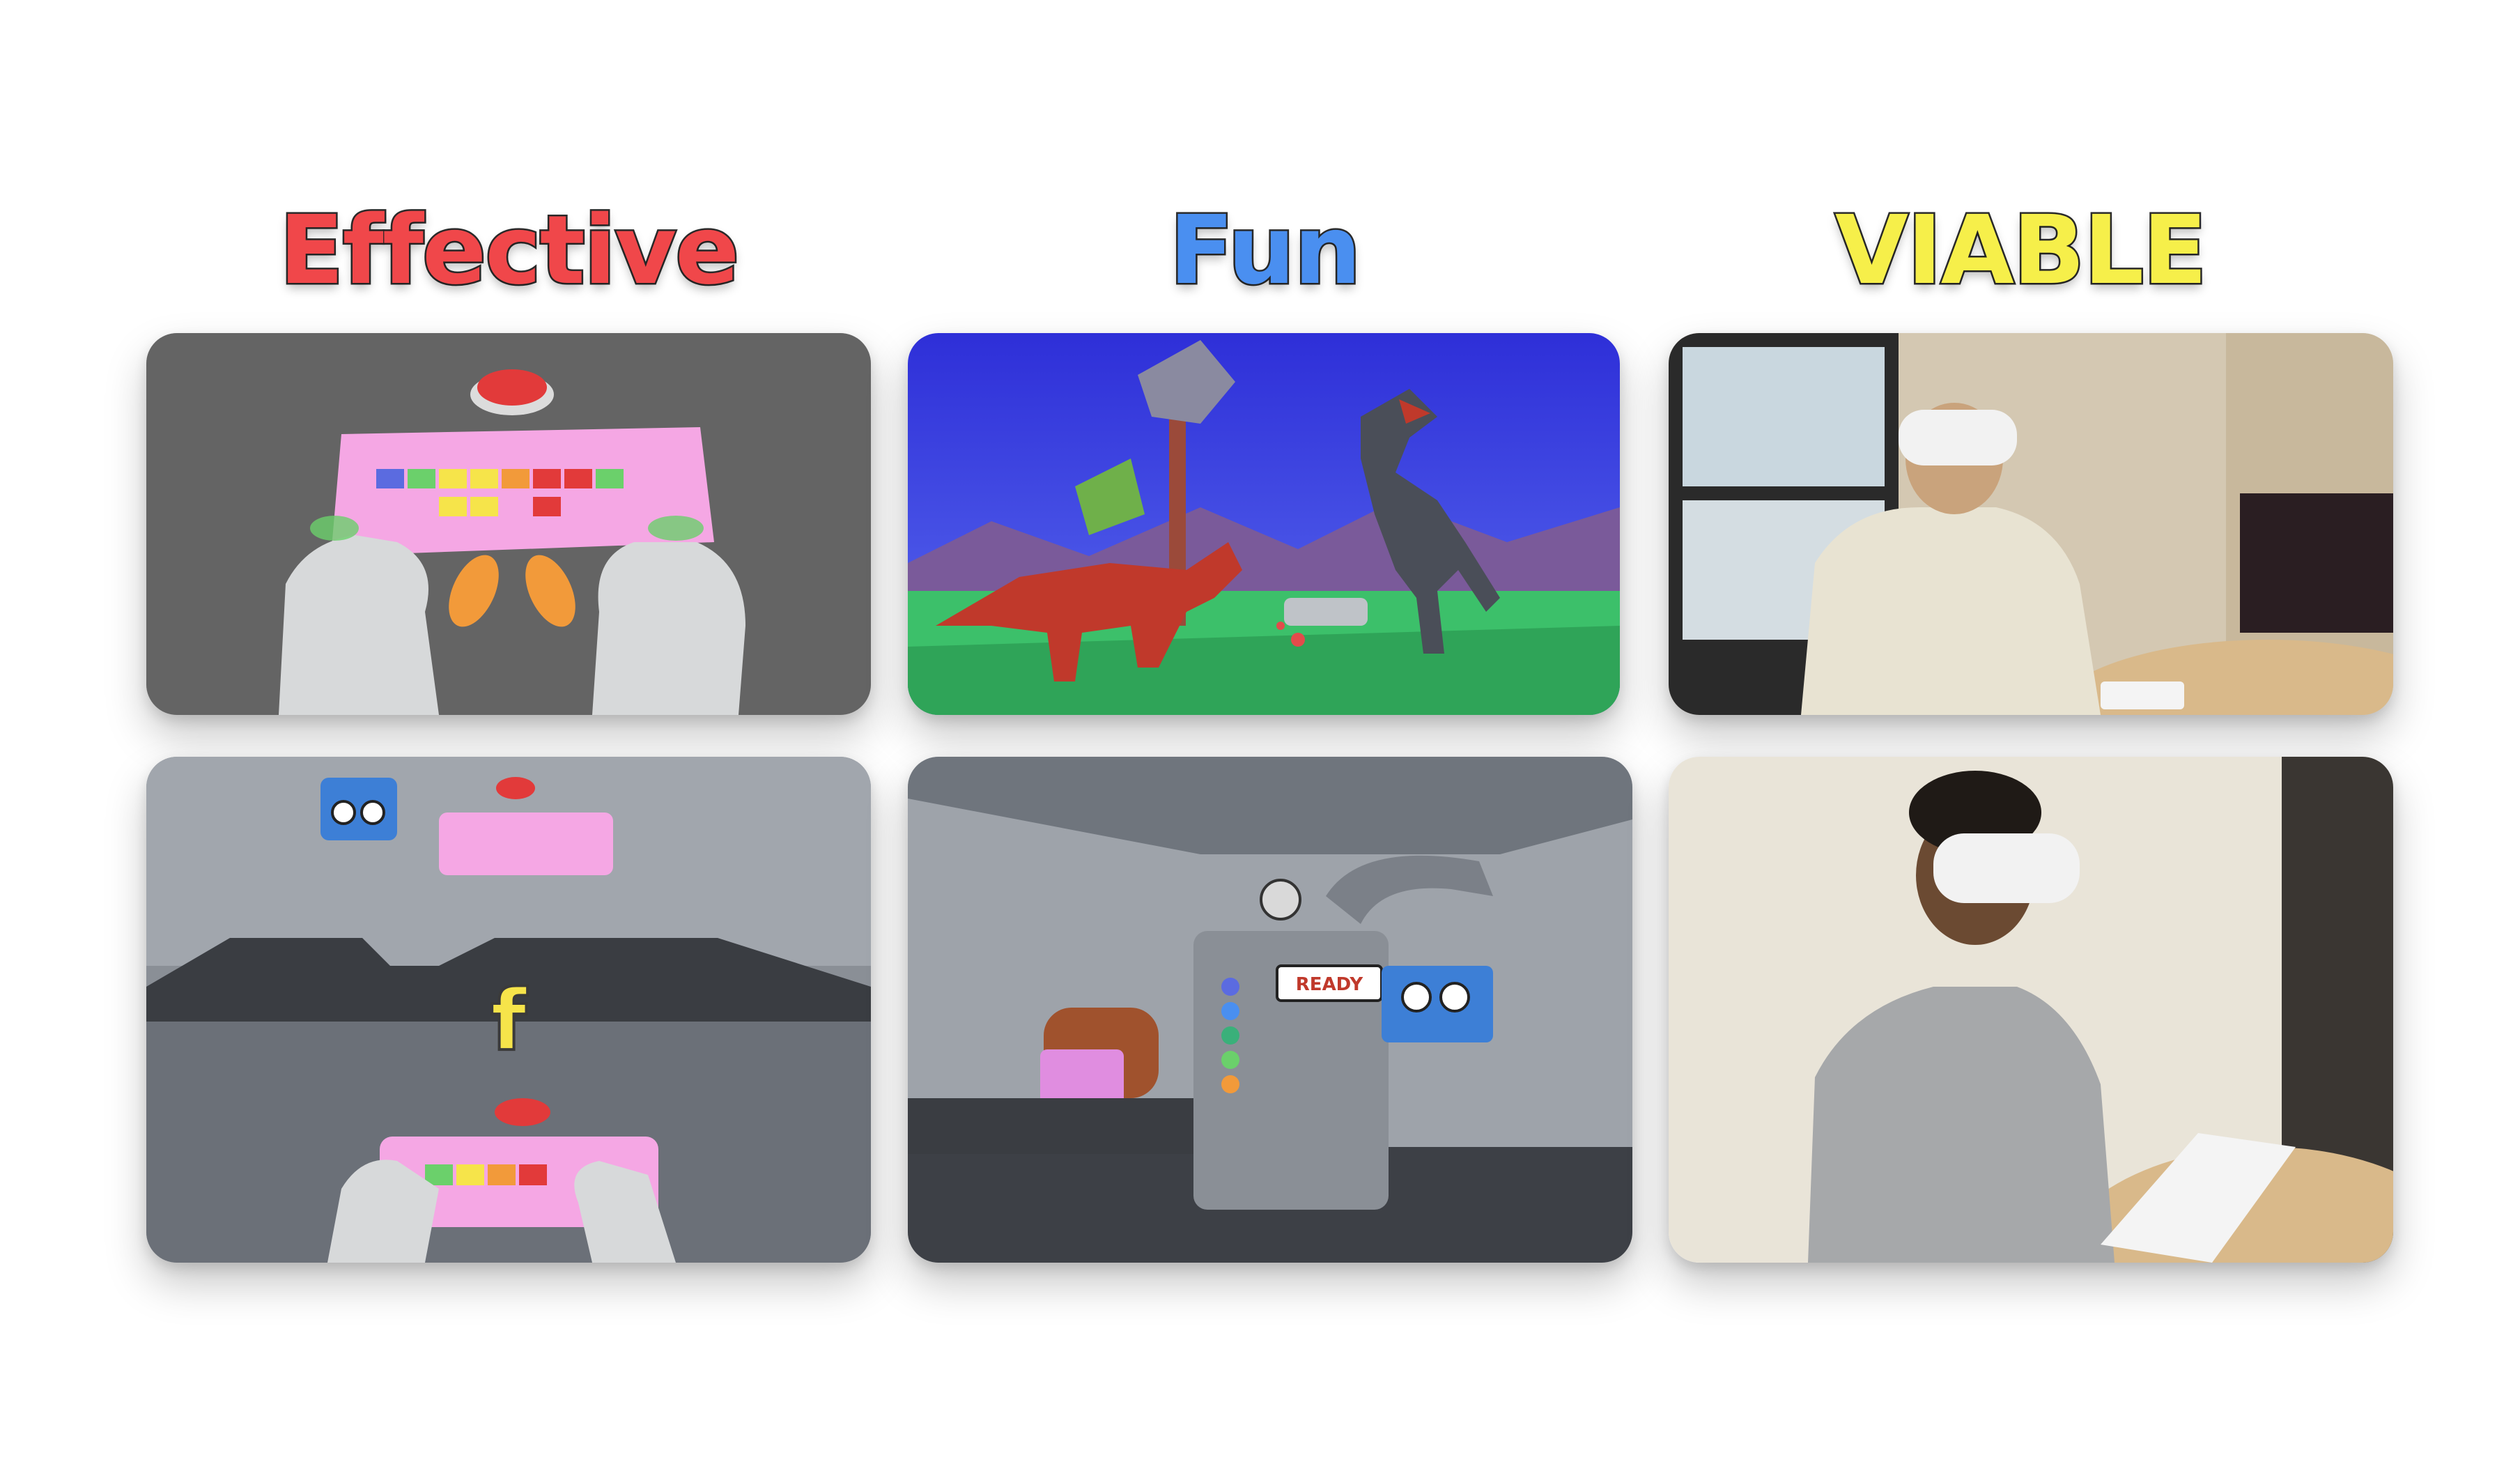 This screenshot has height=1471, width=2520. I want to click on grey-hoodie, so click(1961, 1125).